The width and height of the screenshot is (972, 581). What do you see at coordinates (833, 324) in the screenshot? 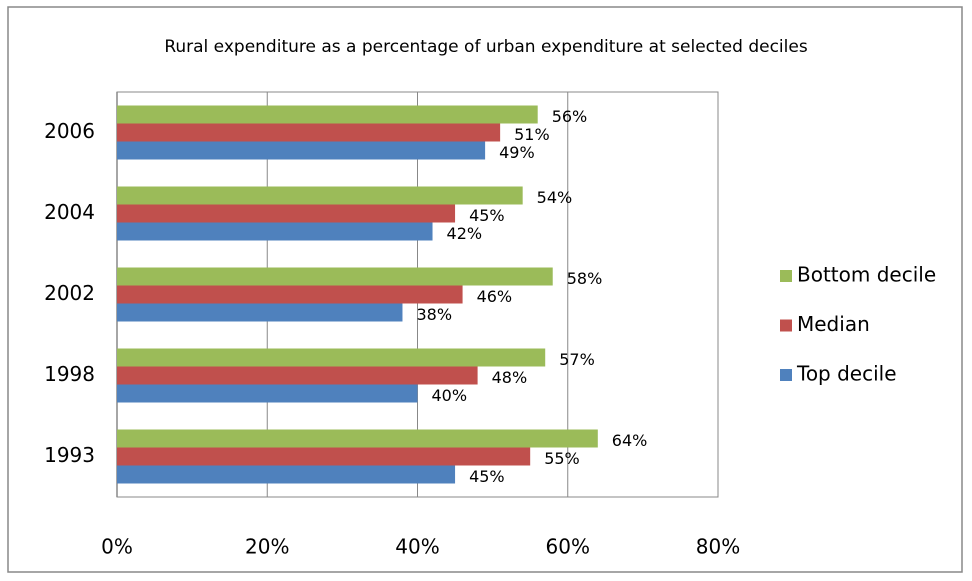
I see `legend-label: Median` at bounding box center [833, 324].